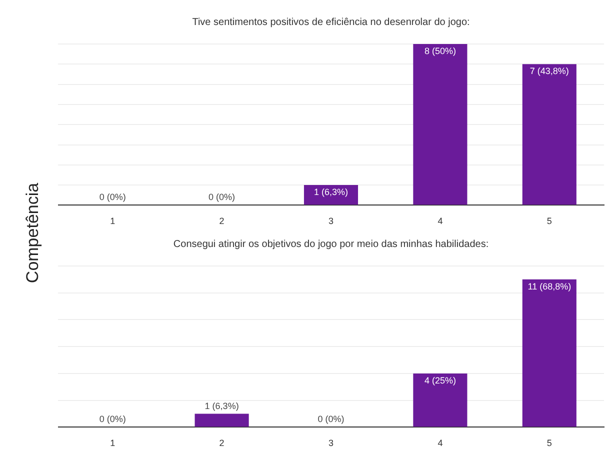 The image size is (616, 465). I want to click on chart-title: Consegui atingir os objetivos do jogo por meio das minhas habilidades:, so click(331, 244).